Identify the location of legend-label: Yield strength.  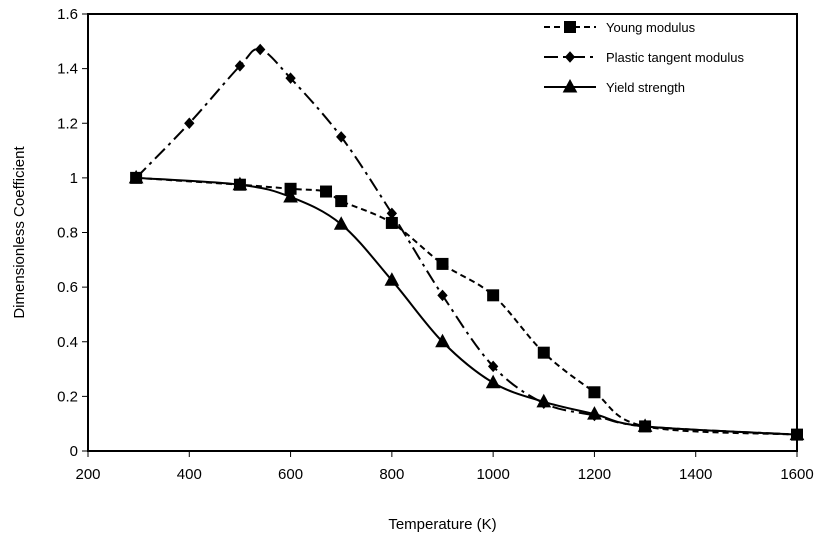
(645, 87).